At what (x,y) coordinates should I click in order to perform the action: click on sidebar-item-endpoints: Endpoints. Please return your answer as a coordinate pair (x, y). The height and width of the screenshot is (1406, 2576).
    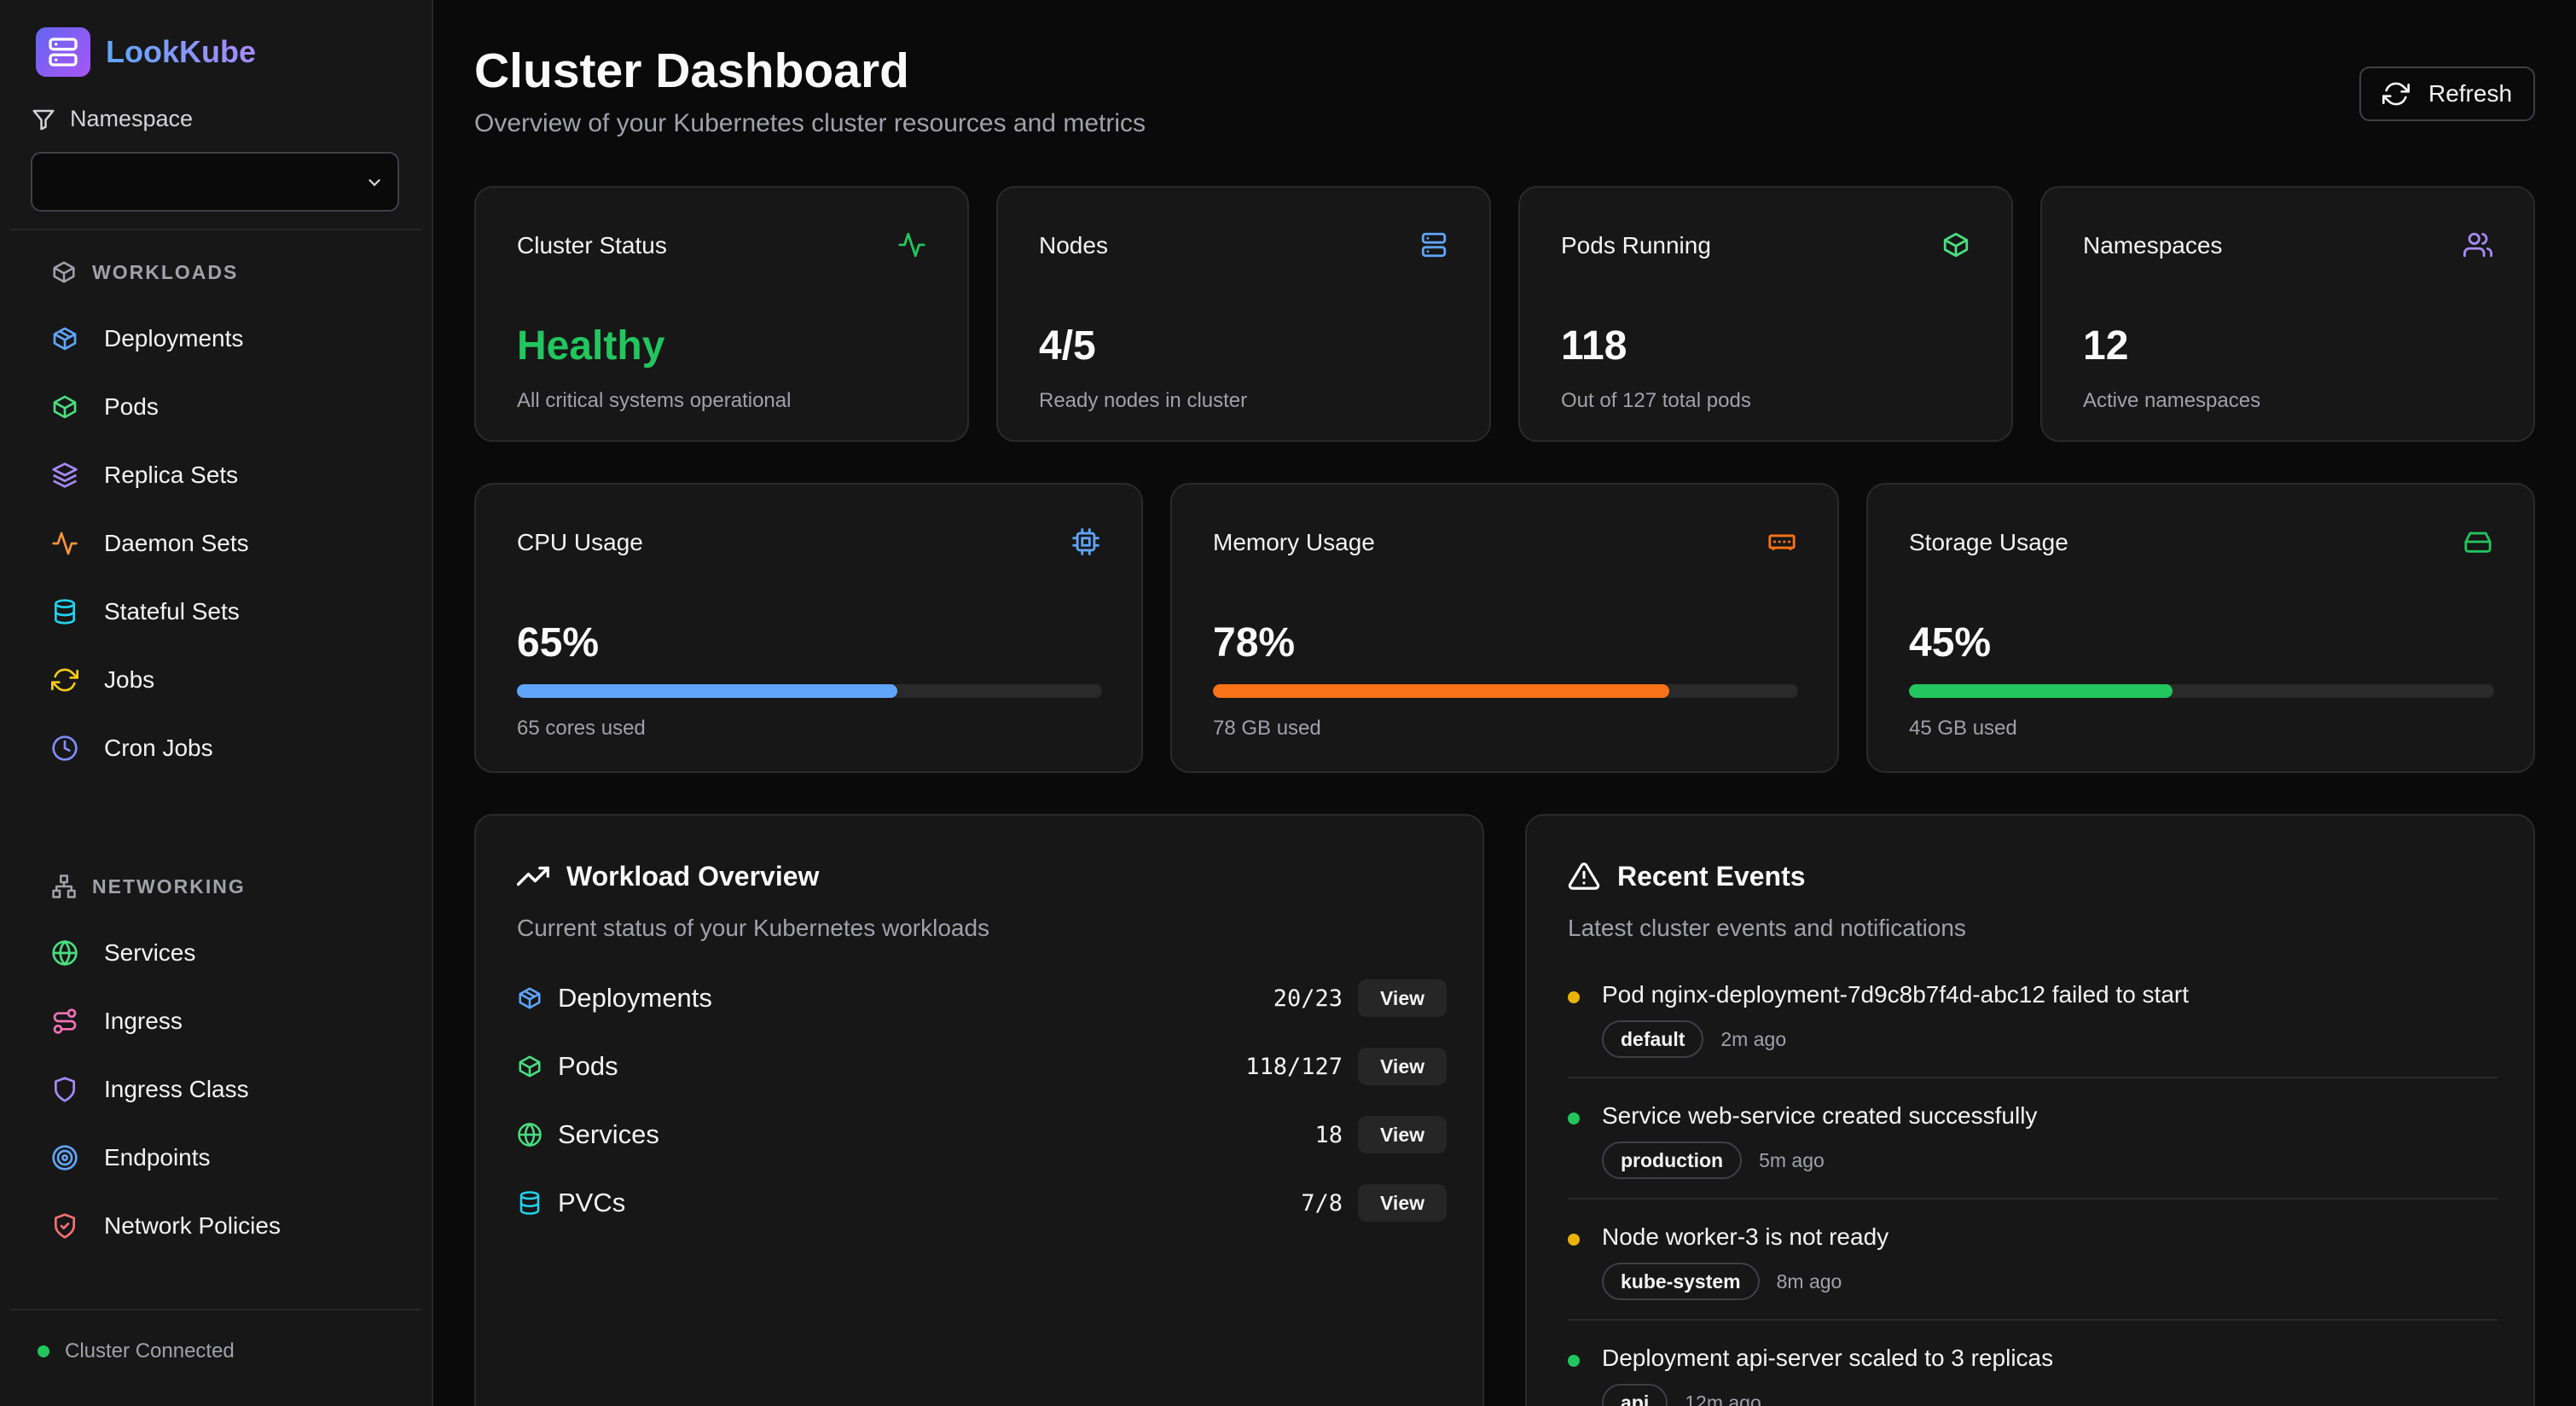
    Looking at the image, I should click on (230, 1157).